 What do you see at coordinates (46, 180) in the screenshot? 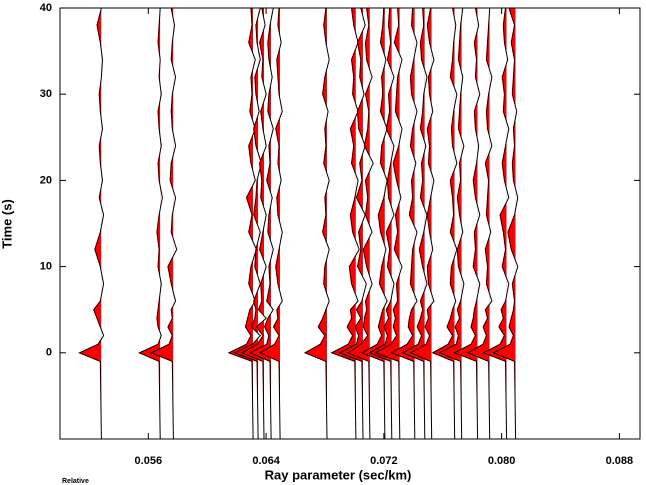
I see `y-tick-label: 20` at bounding box center [46, 180].